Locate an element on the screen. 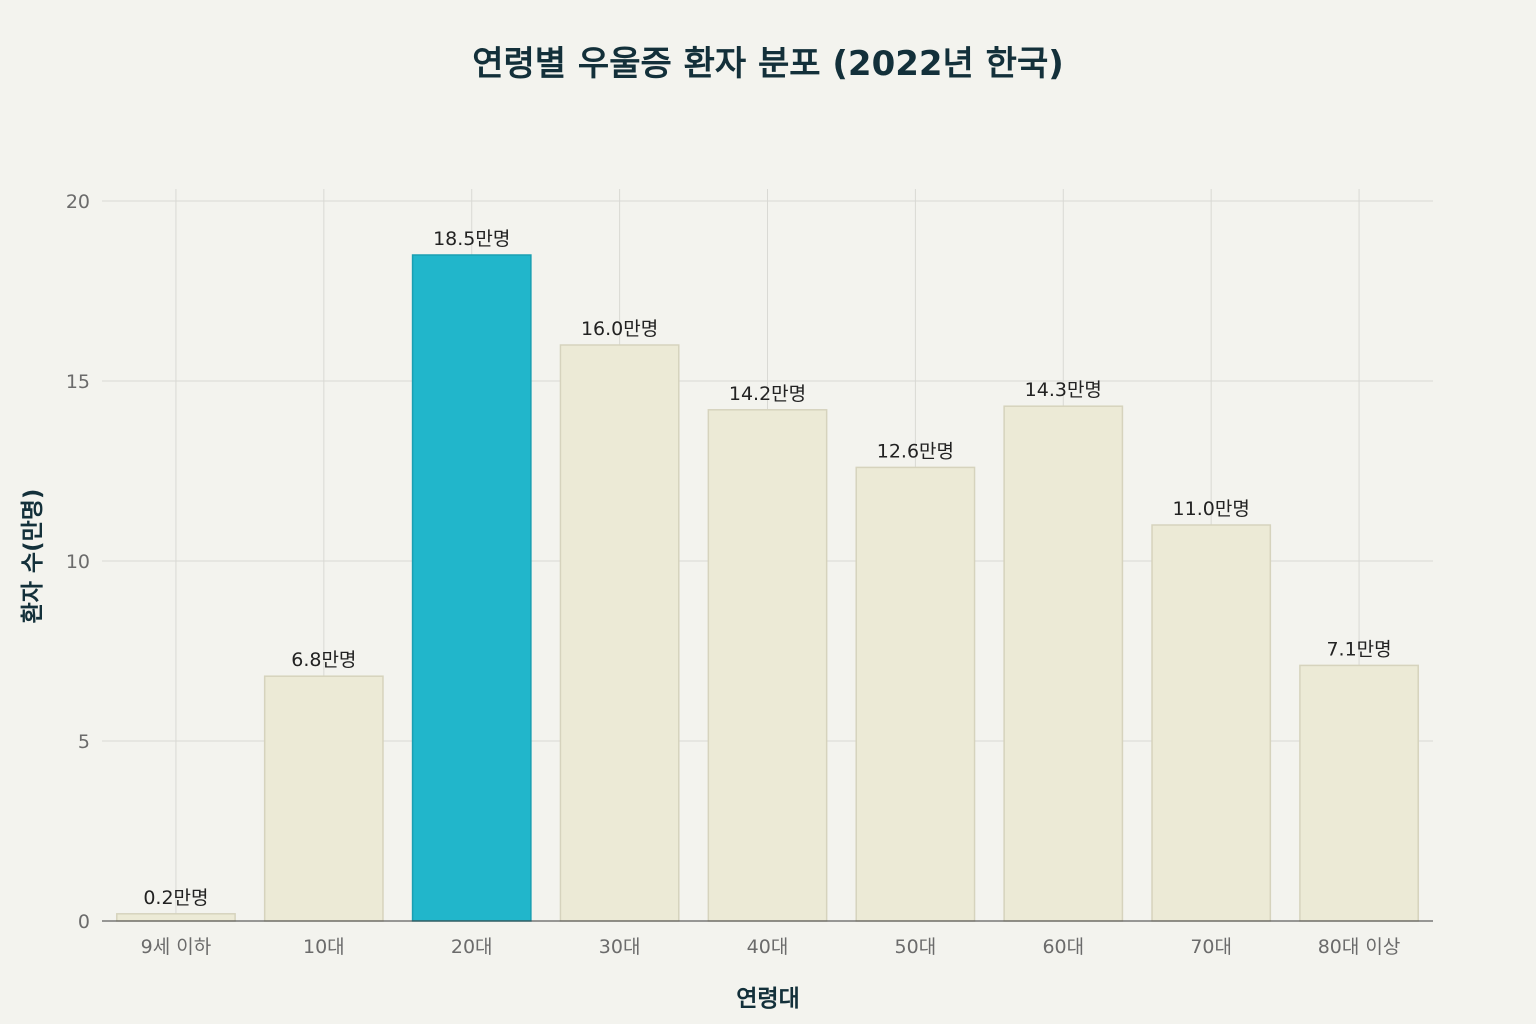 Image resolution: width=1536 pixels, height=1024 pixels. y-axis-ticks: 0 5 10 15 20 is located at coordinates (78, 562).